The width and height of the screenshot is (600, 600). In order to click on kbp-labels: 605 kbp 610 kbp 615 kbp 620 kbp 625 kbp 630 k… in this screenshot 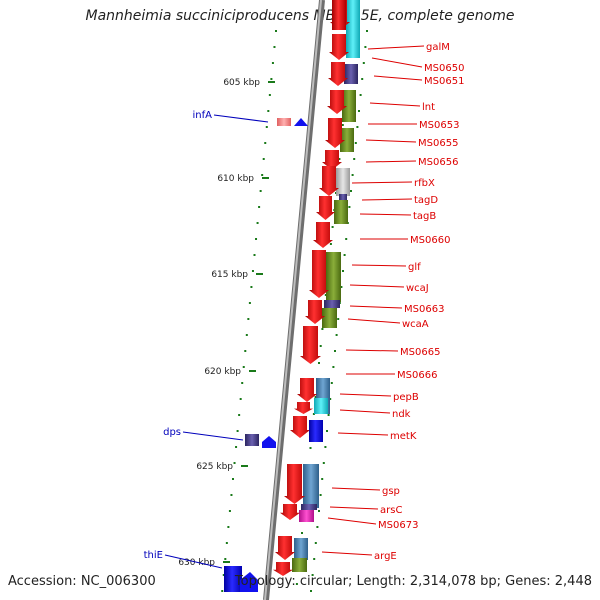, I will do `click(226, 323)`.